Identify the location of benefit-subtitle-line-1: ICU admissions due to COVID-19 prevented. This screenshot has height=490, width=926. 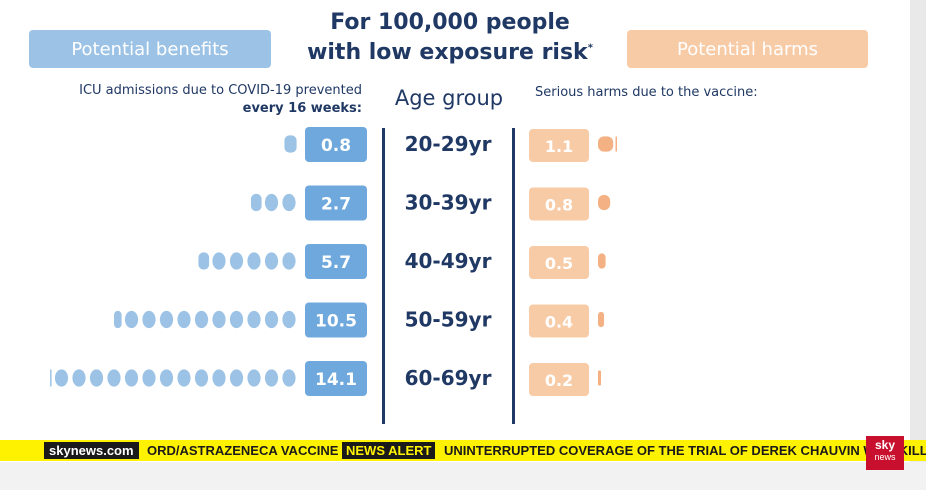
(220, 90).